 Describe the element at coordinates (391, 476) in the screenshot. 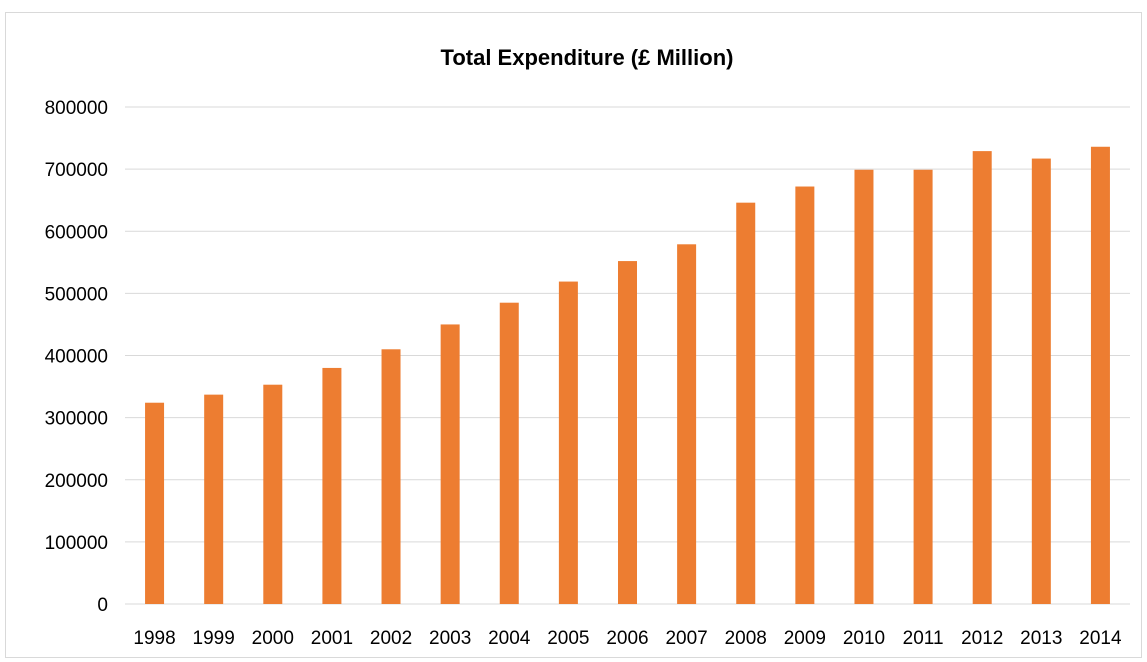

I see `bar-2002` at that location.